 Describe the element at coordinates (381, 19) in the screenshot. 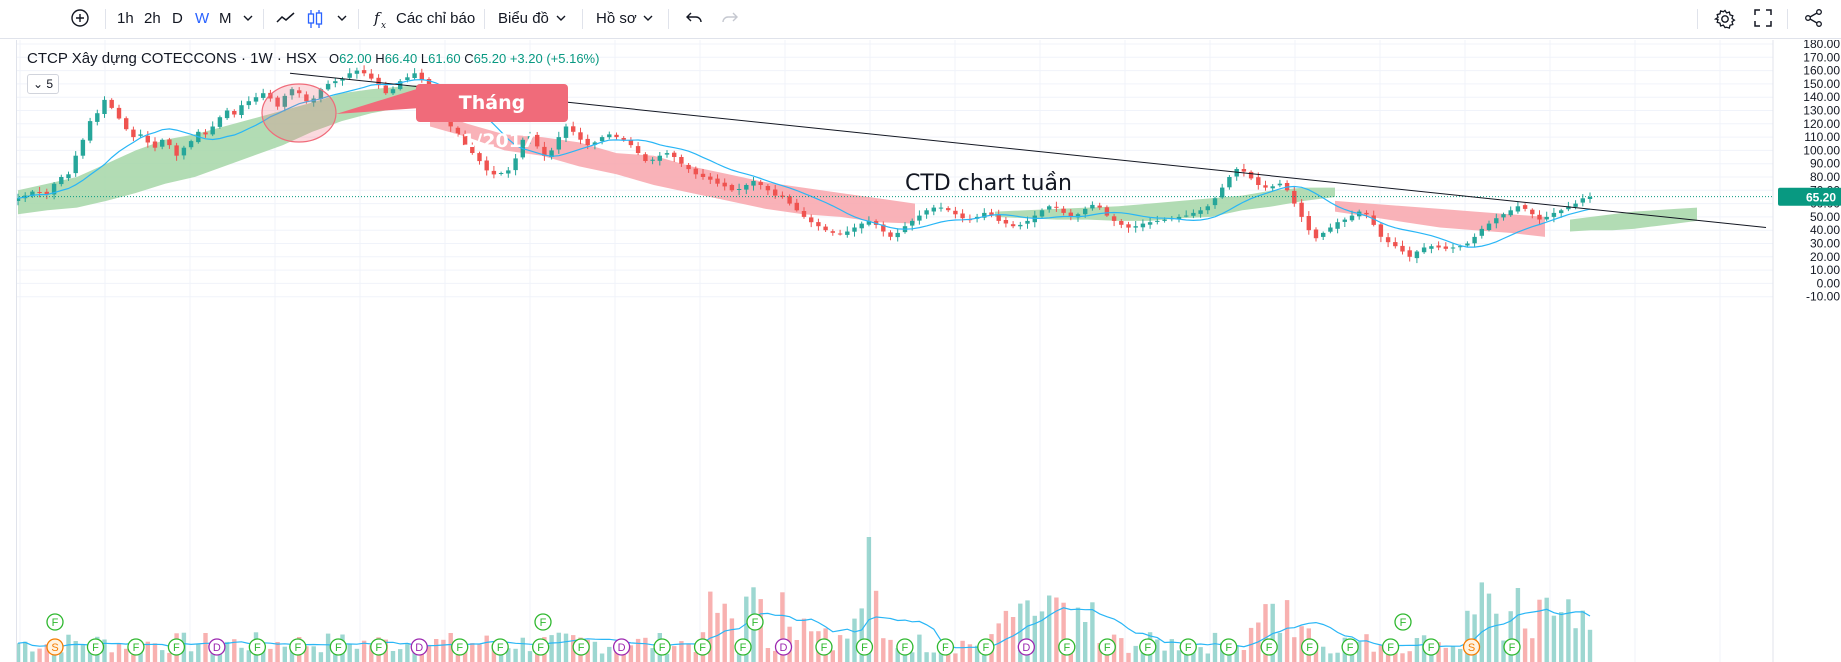

I see `function-icon: f x` at that location.